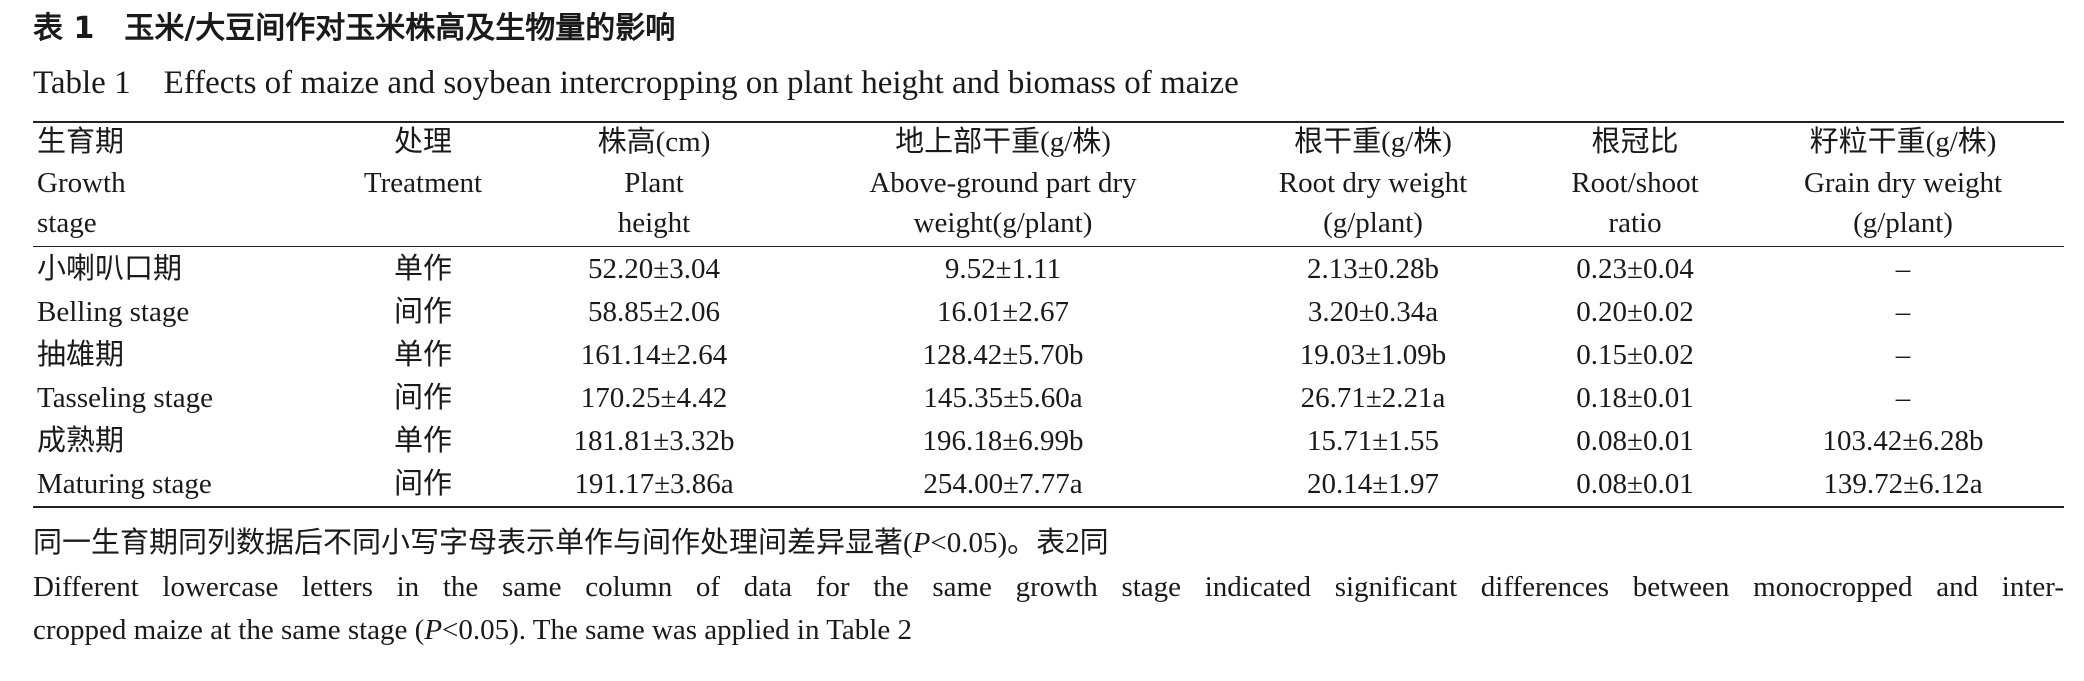  I want to click on header-cell: weight(g/plant), so click(1003, 223).